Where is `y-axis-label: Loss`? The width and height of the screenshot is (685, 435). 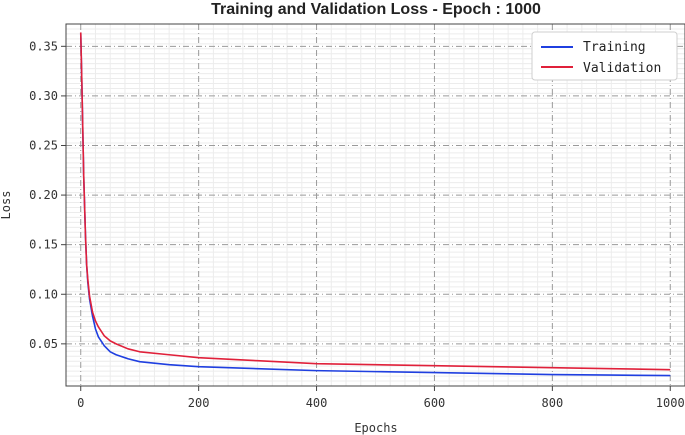
y-axis-label: Loss is located at coordinates (6, 205).